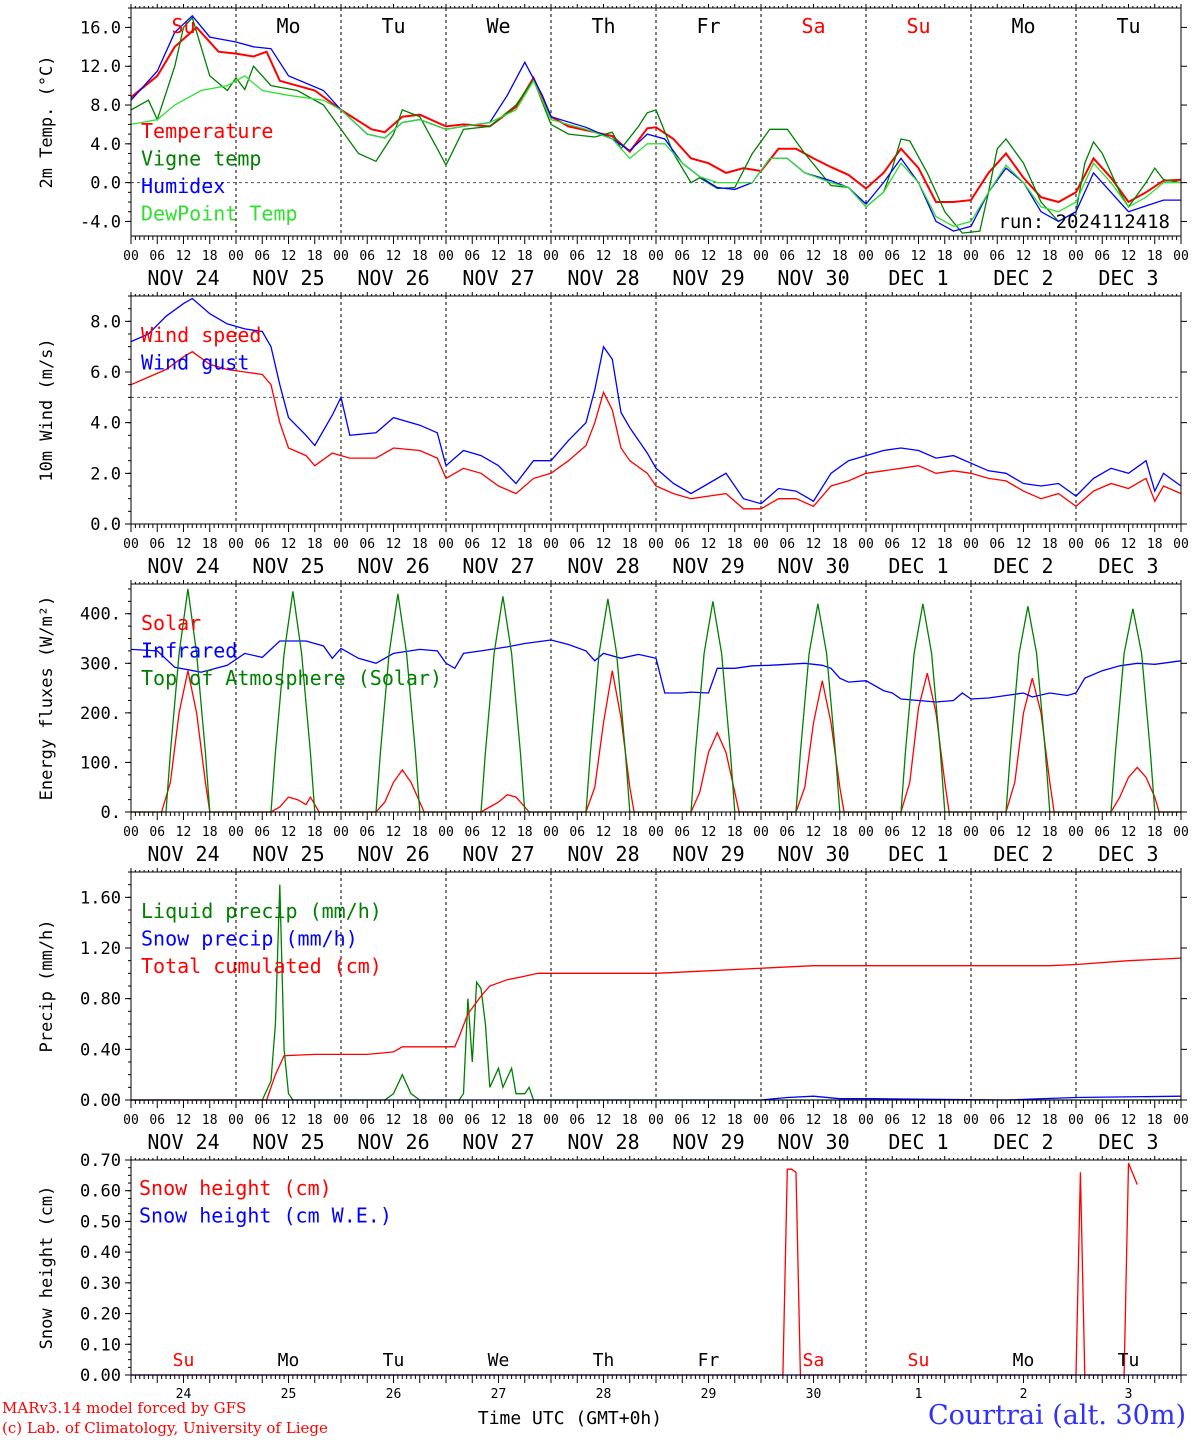 Image resolution: width=1194 pixels, height=1440 pixels. I want to click on y-tick-label: -4.0, so click(100, 222).